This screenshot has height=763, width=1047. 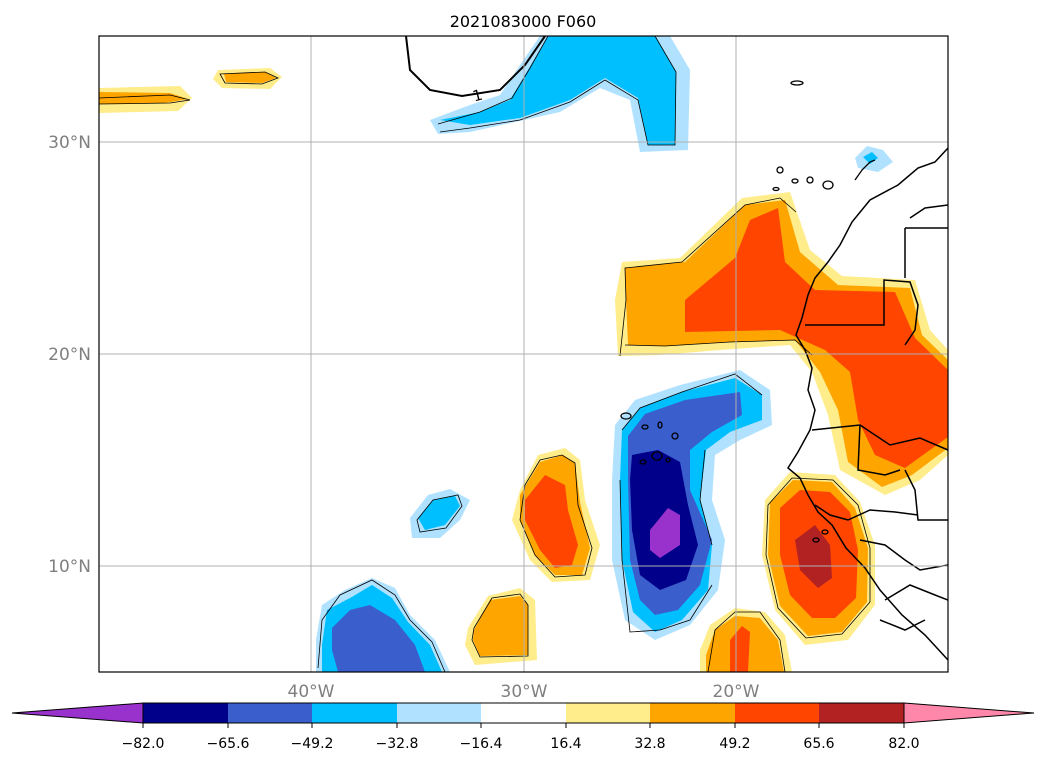 I want to click on negative-anomaly-northeast, so click(x=874, y=159).